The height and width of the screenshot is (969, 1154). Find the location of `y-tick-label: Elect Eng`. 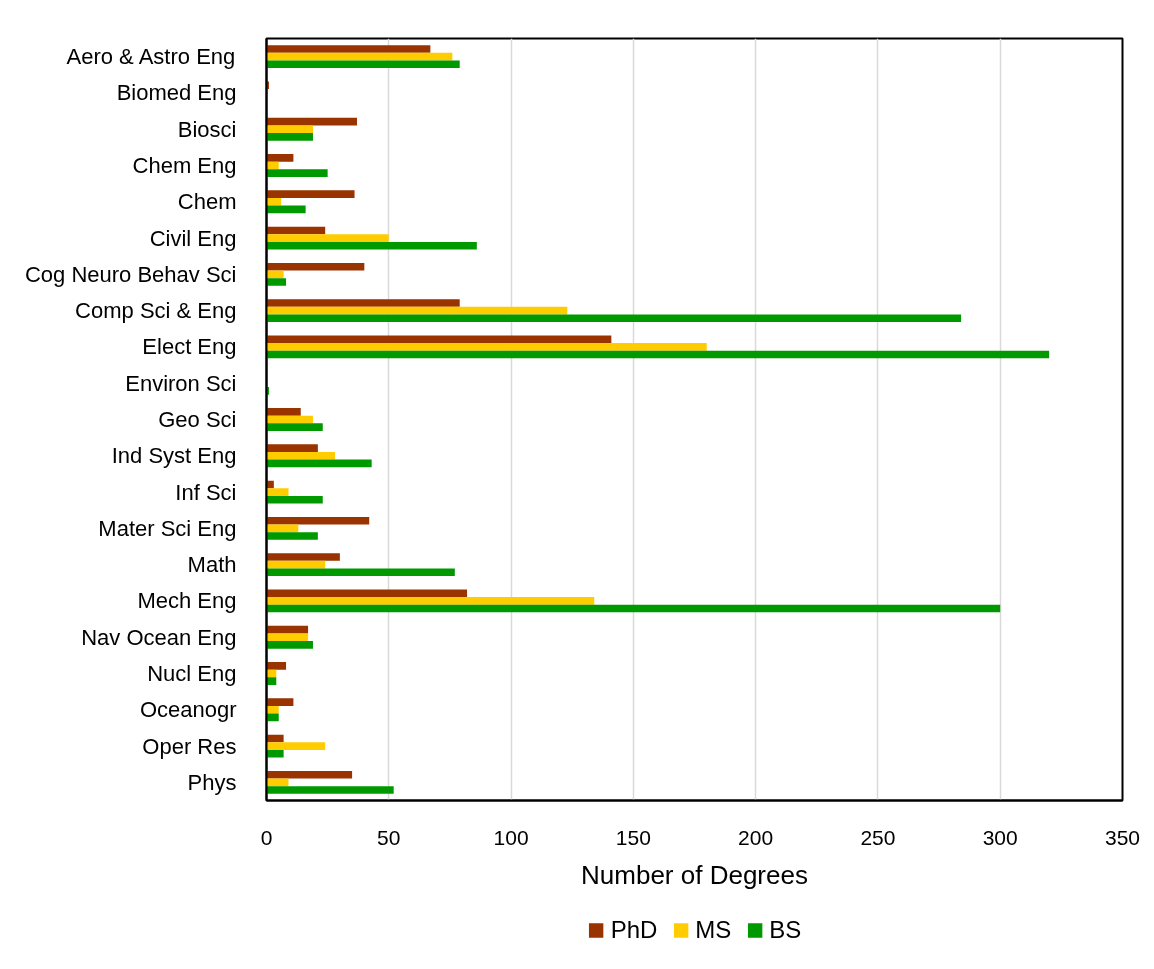

y-tick-label: Elect Eng is located at coordinates (189, 347).